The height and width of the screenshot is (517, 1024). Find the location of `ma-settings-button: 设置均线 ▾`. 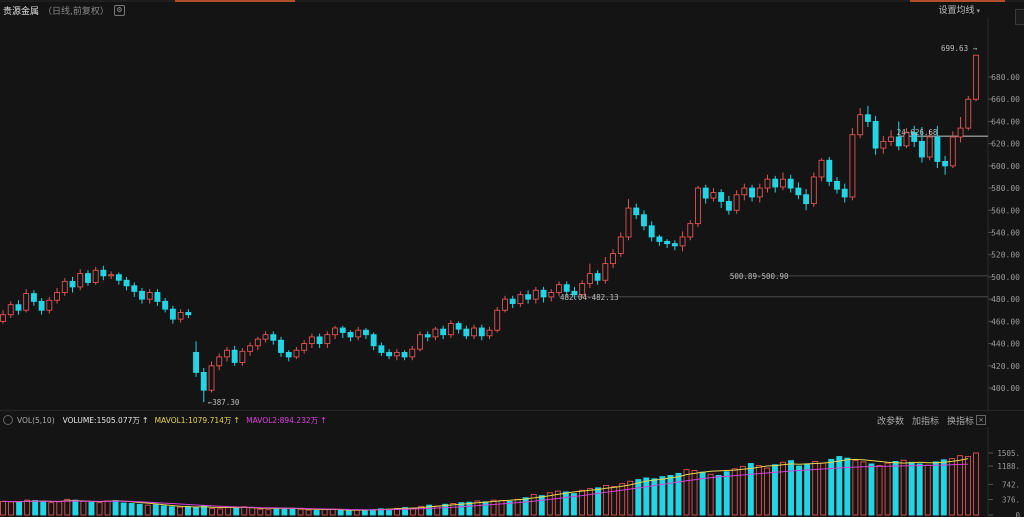

ma-settings-button: 设置均线 ▾ is located at coordinates (959, 9).